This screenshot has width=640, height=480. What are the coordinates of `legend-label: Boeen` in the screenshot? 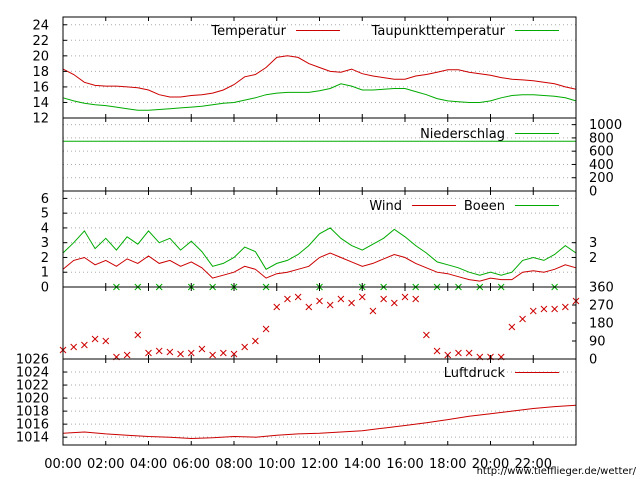 It's located at (484, 206).